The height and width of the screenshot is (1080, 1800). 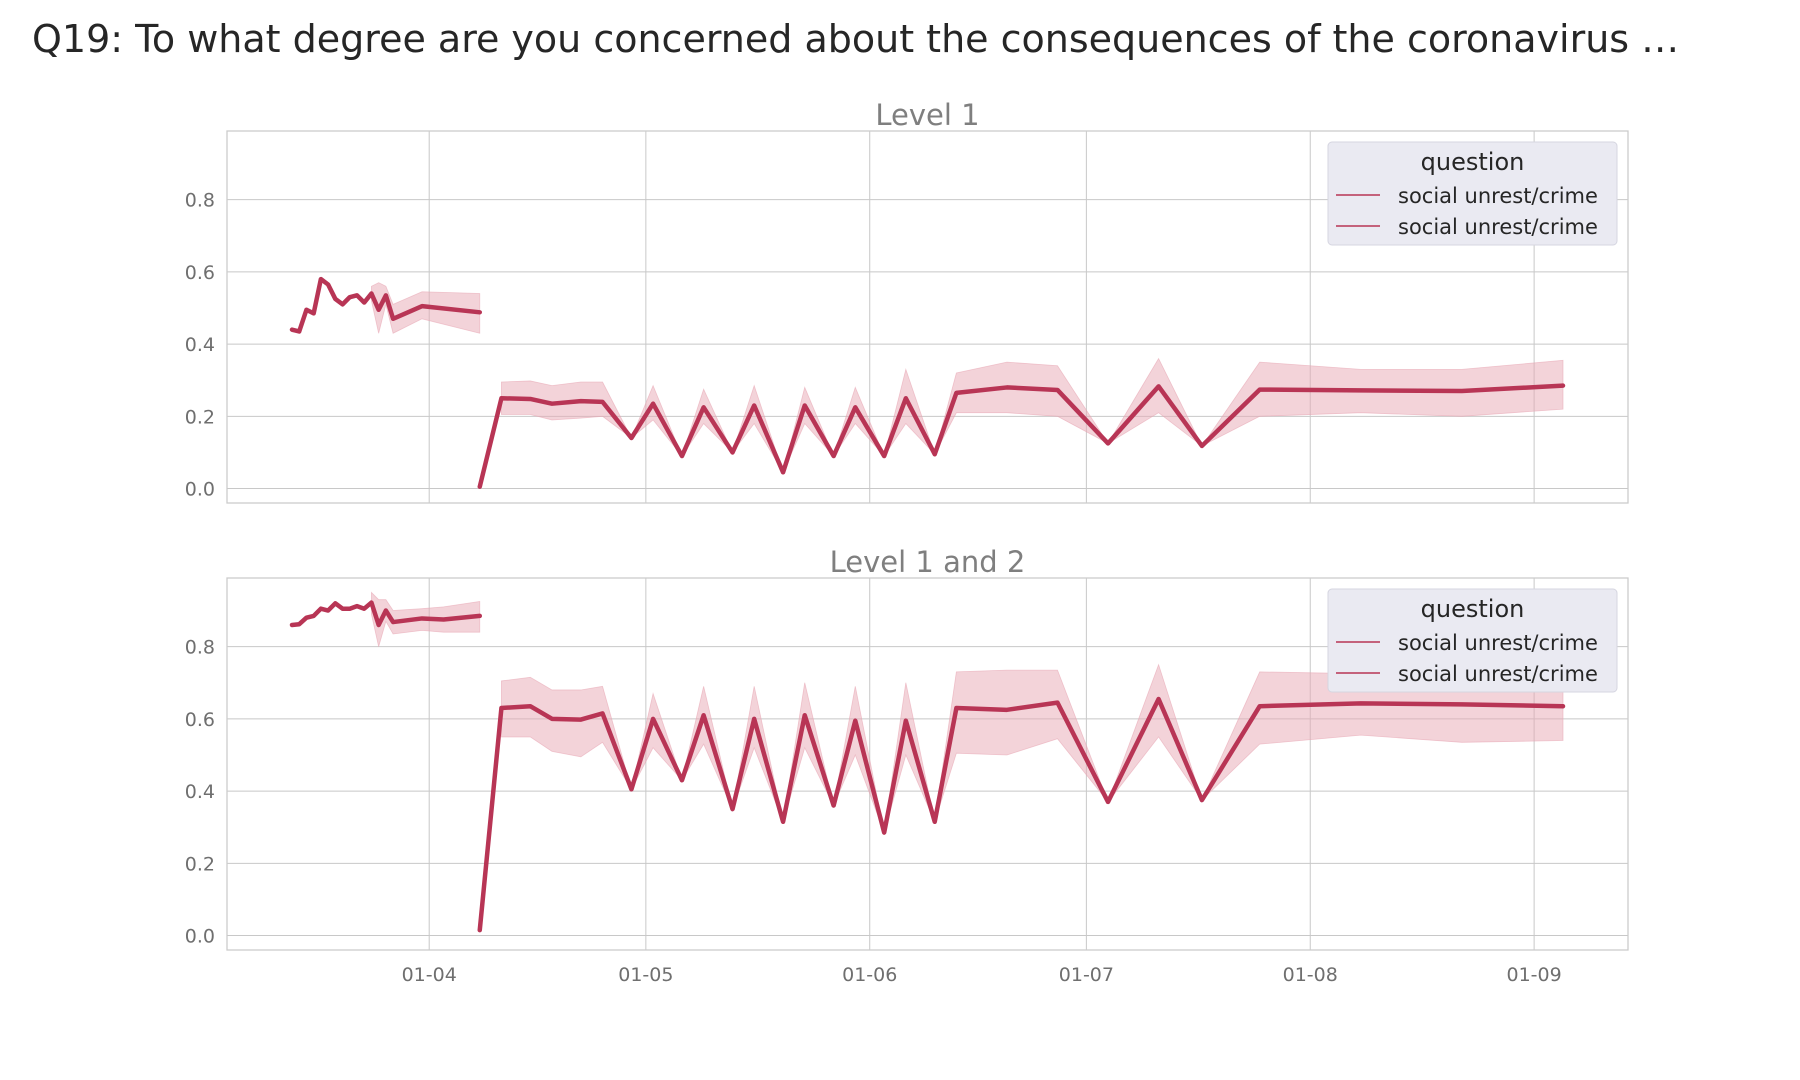 What do you see at coordinates (928, 562) in the screenshot?
I see `panel-title: Level 1 and 2` at bounding box center [928, 562].